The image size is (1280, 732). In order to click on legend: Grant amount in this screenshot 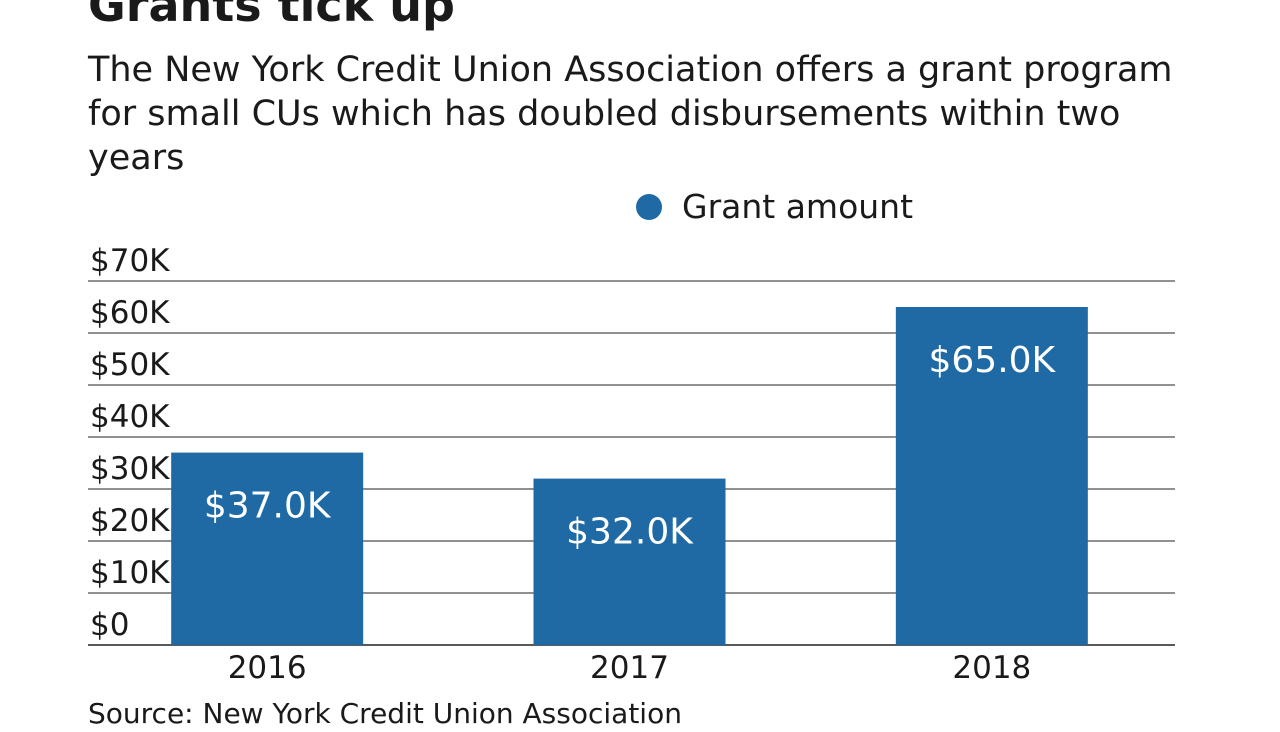, I will do `click(774, 207)`.